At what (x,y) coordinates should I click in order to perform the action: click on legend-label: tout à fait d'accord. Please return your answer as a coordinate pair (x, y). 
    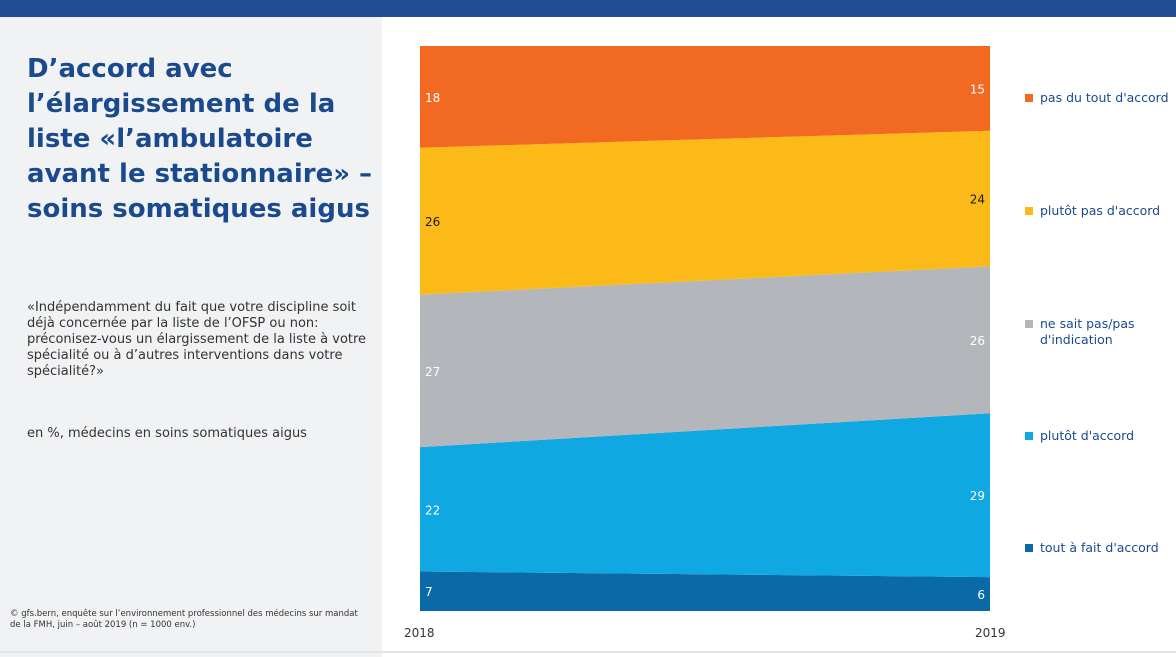
    Looking at the image, I should click on (1099, 547).